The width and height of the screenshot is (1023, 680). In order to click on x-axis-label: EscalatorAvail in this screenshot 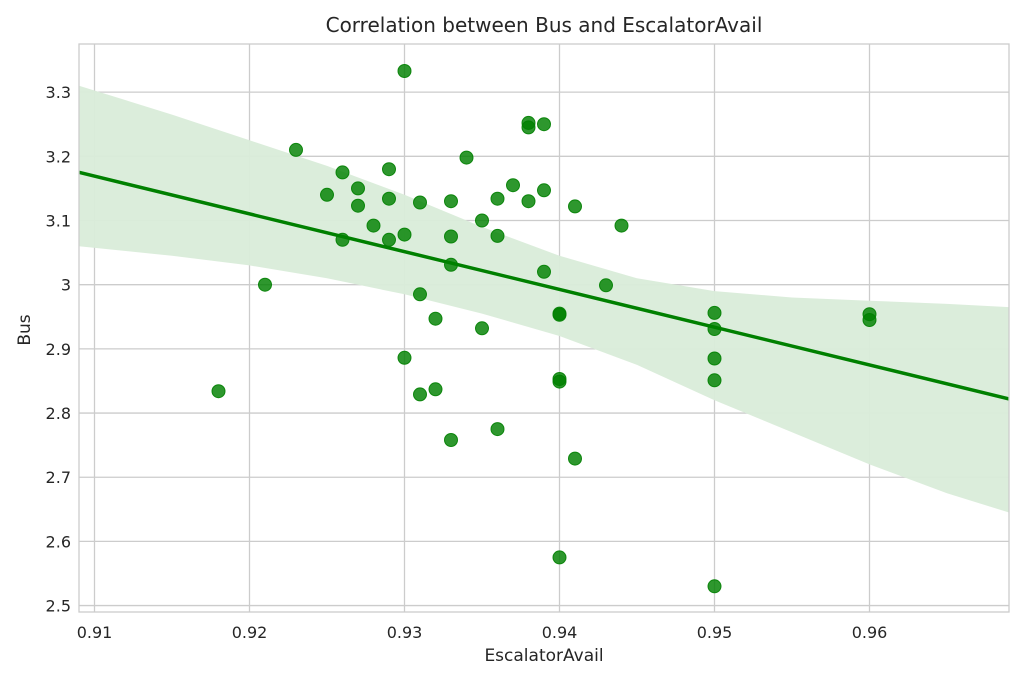, I will do `click(543, 656)`.